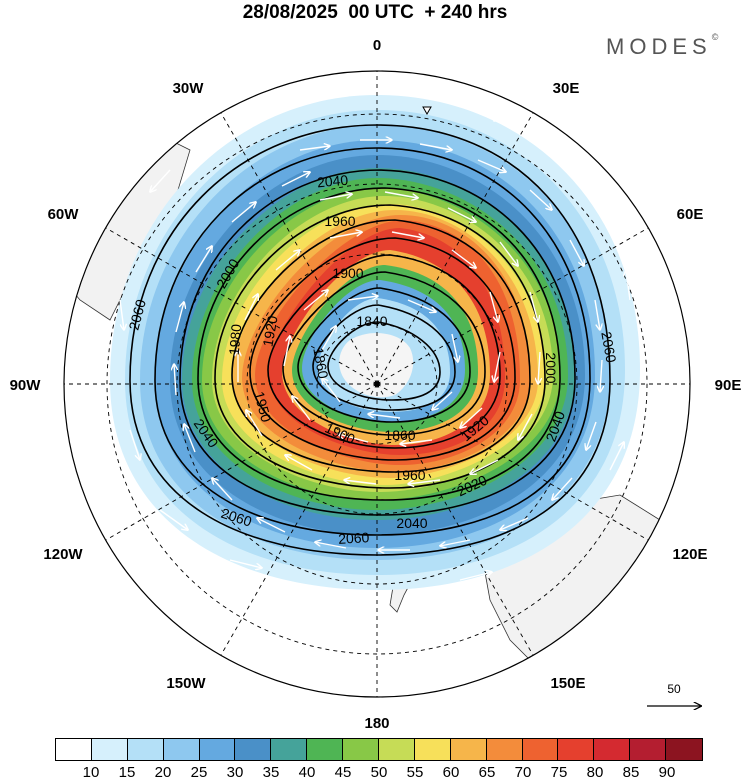 Image resolution: width=750 pixels, height=782 pixels. What do you see at coordinates (271, 772) in the screenshot?
I see `colorbar-tick-label: 35` at bounding box center [271, 772].